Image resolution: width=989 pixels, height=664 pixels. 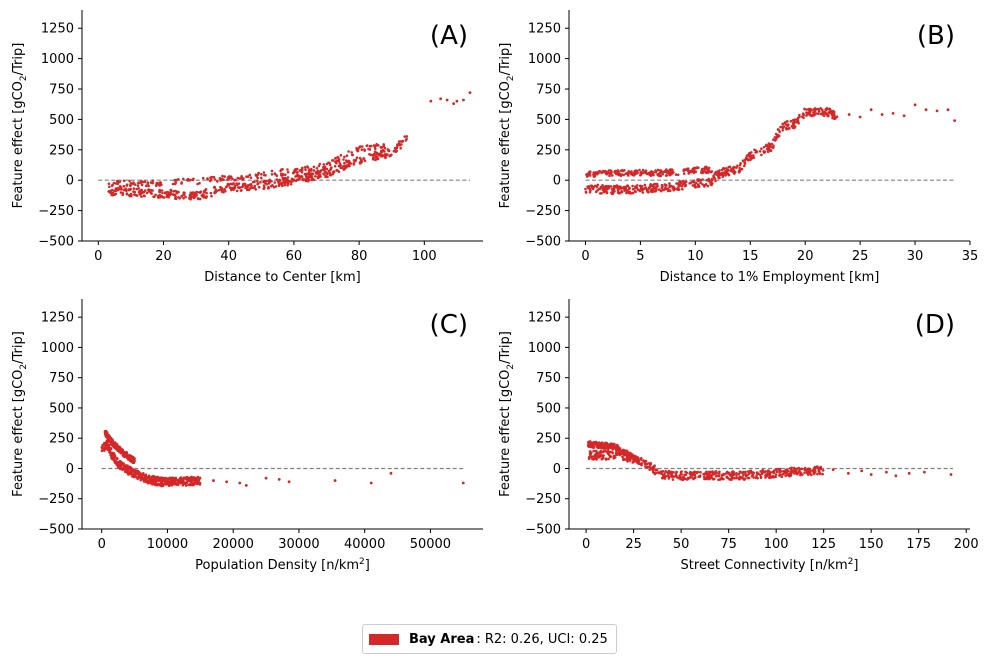 I want to click on x-tick-label: 200, so click(x=966, y=544).